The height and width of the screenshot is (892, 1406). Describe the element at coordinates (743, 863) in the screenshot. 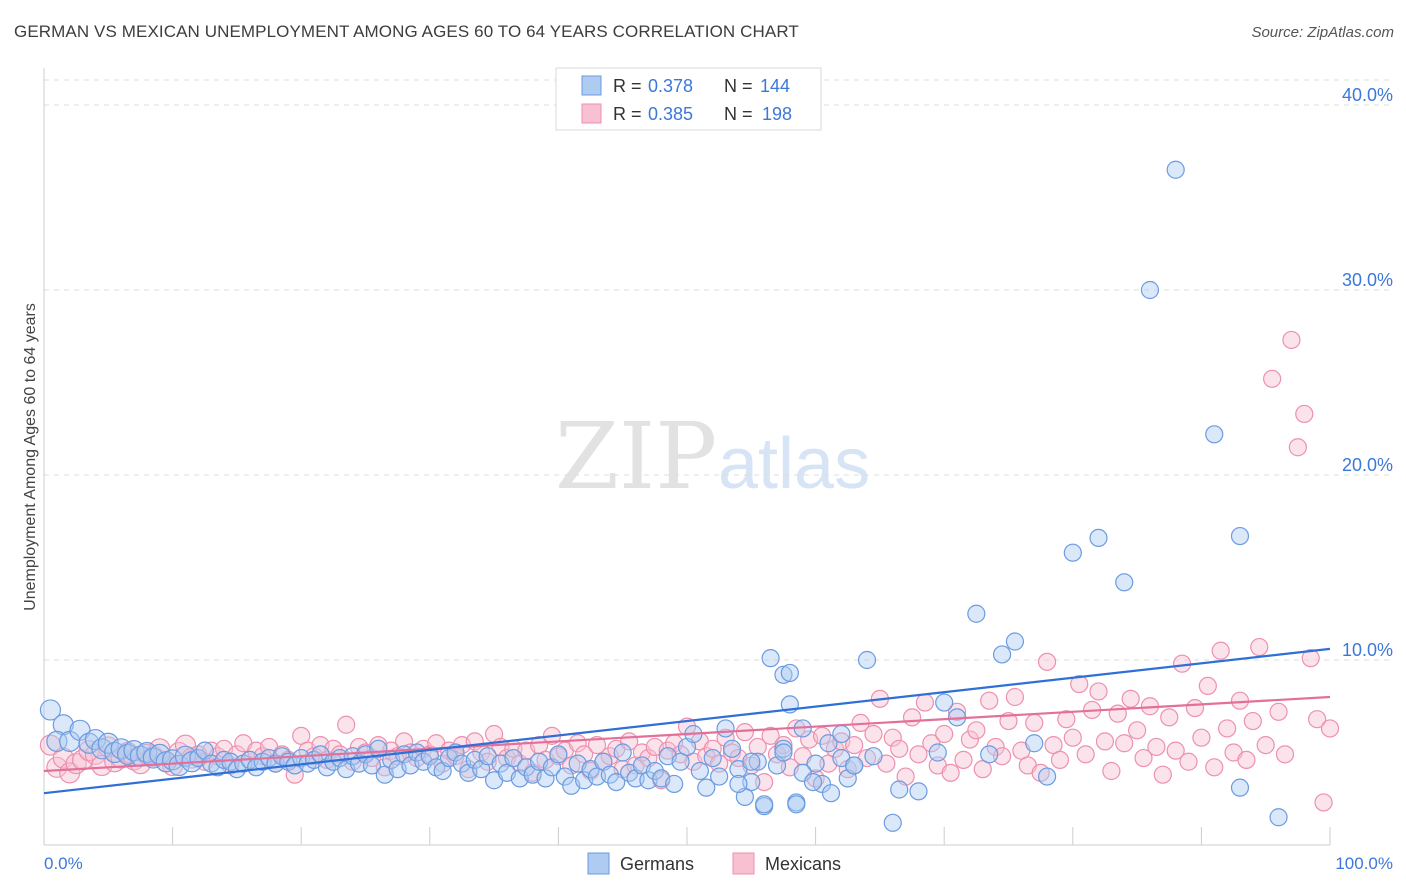

I see `legend-swatch-mexicans` at that location.